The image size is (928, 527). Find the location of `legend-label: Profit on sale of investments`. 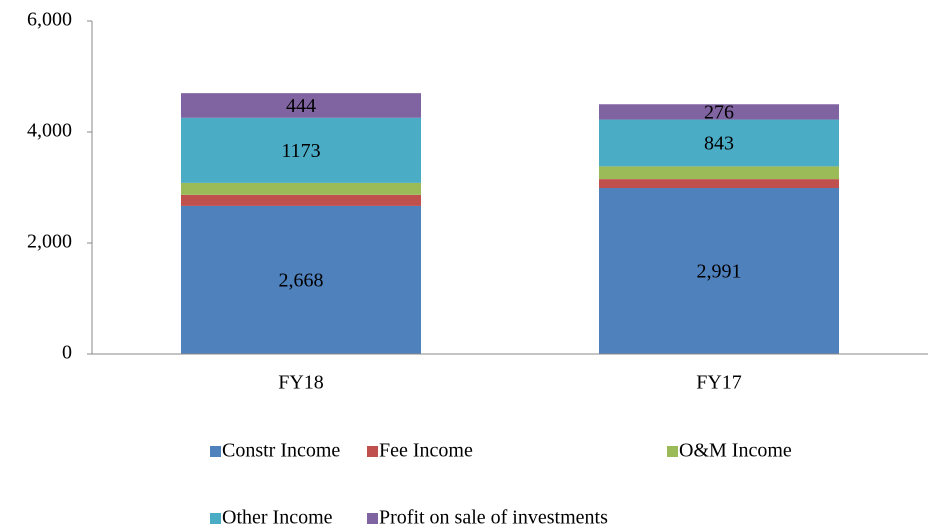

legend-label: Profit on sale of investments is located at coordinates (493, 517).